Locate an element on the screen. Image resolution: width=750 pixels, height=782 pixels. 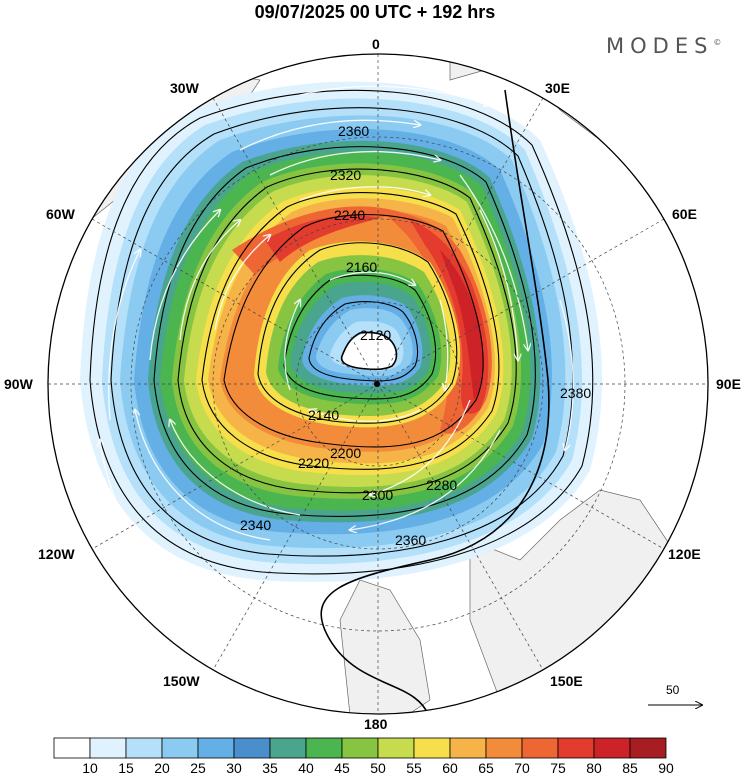
contour-label: 2280 is located at coordinates (441, 485).